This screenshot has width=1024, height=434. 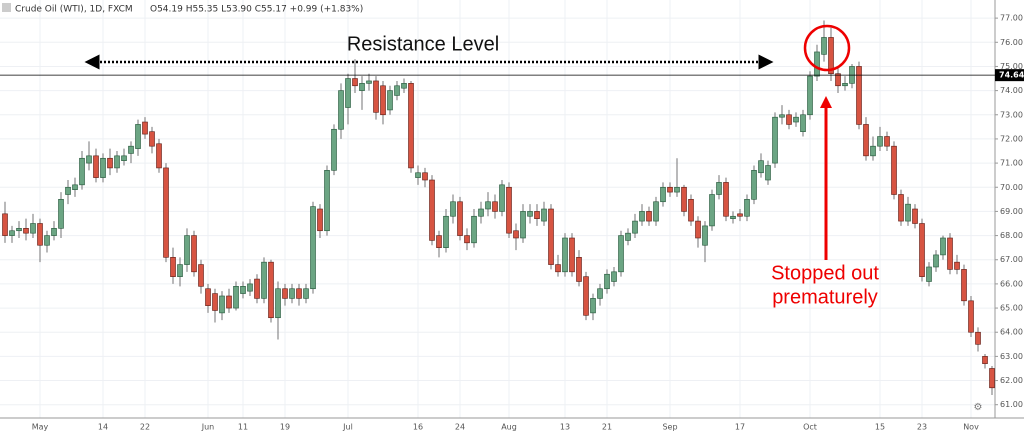 What do you see at coordinates (978, 407) in the screenshot?
I see `settings-icon: ⚙` at bounding box center [978, 407].